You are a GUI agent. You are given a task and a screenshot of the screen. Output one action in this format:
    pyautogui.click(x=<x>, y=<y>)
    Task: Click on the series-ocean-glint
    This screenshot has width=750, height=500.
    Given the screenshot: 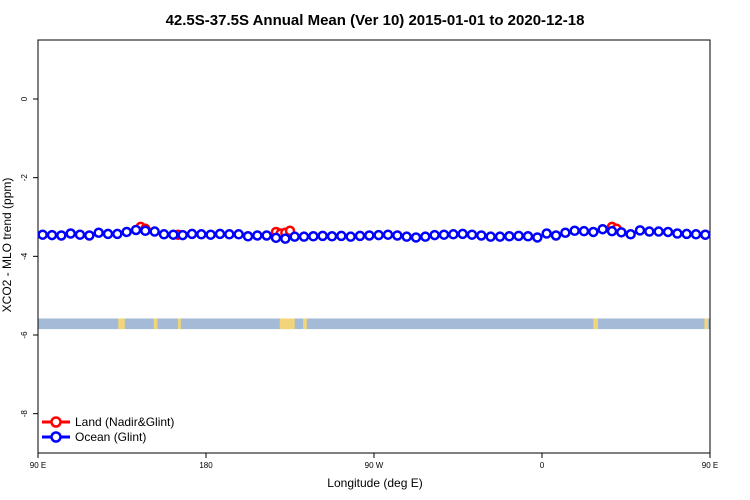 What is the action you would take?
    pyautogui.click(x=374, y=233)
    